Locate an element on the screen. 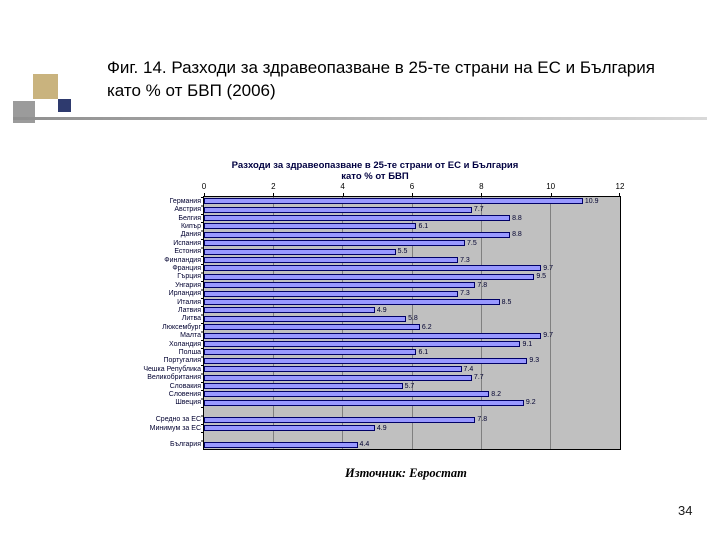  value-label: 10.9 is located at coordinates (591, 201).